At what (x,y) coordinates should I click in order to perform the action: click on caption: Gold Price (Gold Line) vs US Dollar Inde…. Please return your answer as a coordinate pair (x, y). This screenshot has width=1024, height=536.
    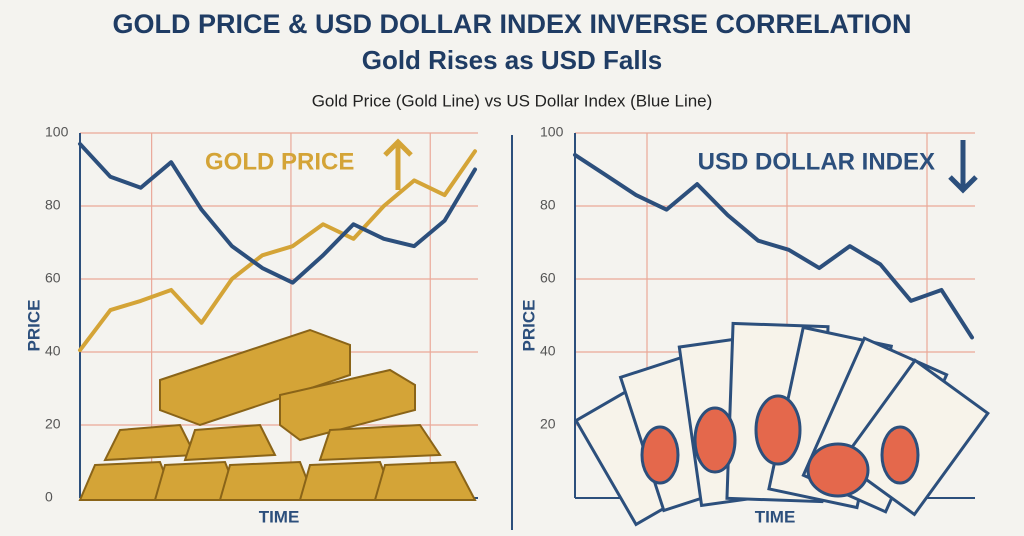
    Looking at the image, I should click on (512, 100).